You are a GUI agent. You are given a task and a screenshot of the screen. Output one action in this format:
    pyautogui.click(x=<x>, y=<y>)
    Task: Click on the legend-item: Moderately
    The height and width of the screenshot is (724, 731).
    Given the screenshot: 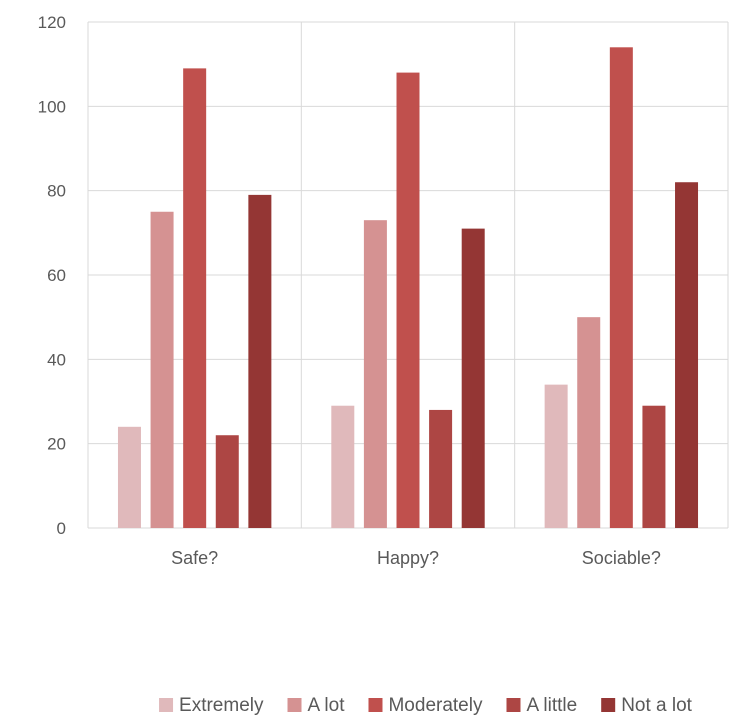 What is the action you would take?
    pyautogui.click(x=425, y=705)
    